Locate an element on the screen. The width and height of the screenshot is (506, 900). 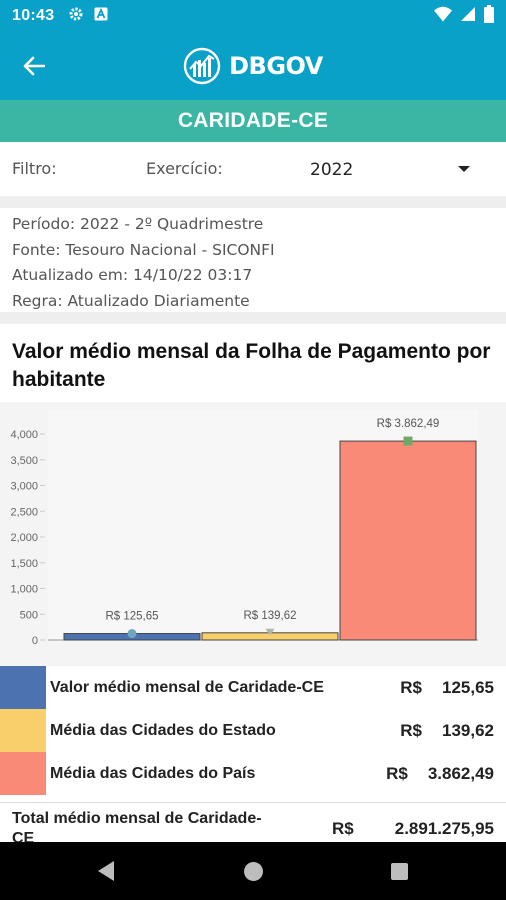
legend-item: Média das Cidades do Estado R$ 139,62 is located at coordinates (253, 730).